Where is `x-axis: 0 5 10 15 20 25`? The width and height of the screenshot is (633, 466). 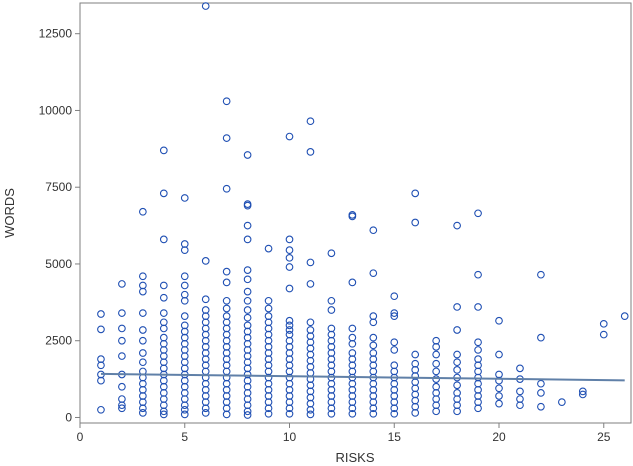 x-axis: 0 5 10 15 20 25 is located at coordinates (344, 433).